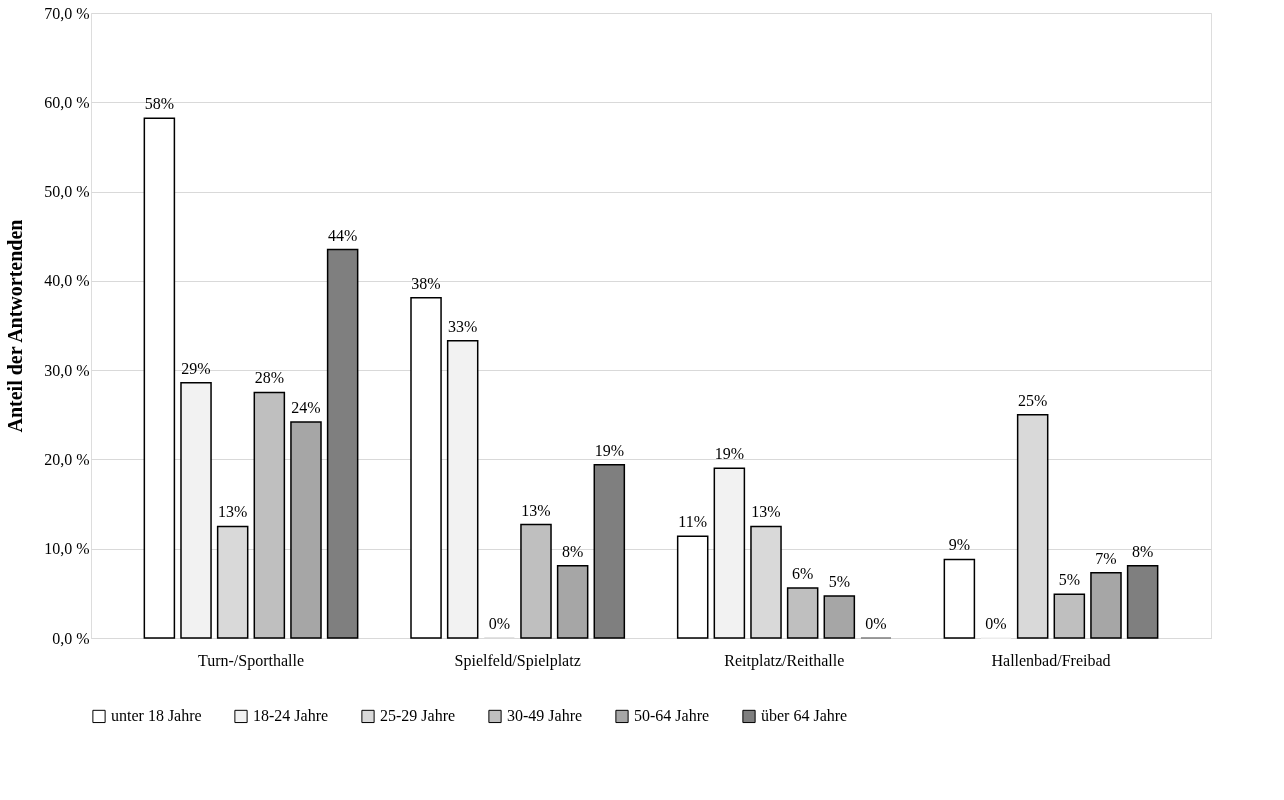 The height and width of the screenshot is (800, 1284). I want to click on legend-label: unter 18 Jahre, so click(156, 716).